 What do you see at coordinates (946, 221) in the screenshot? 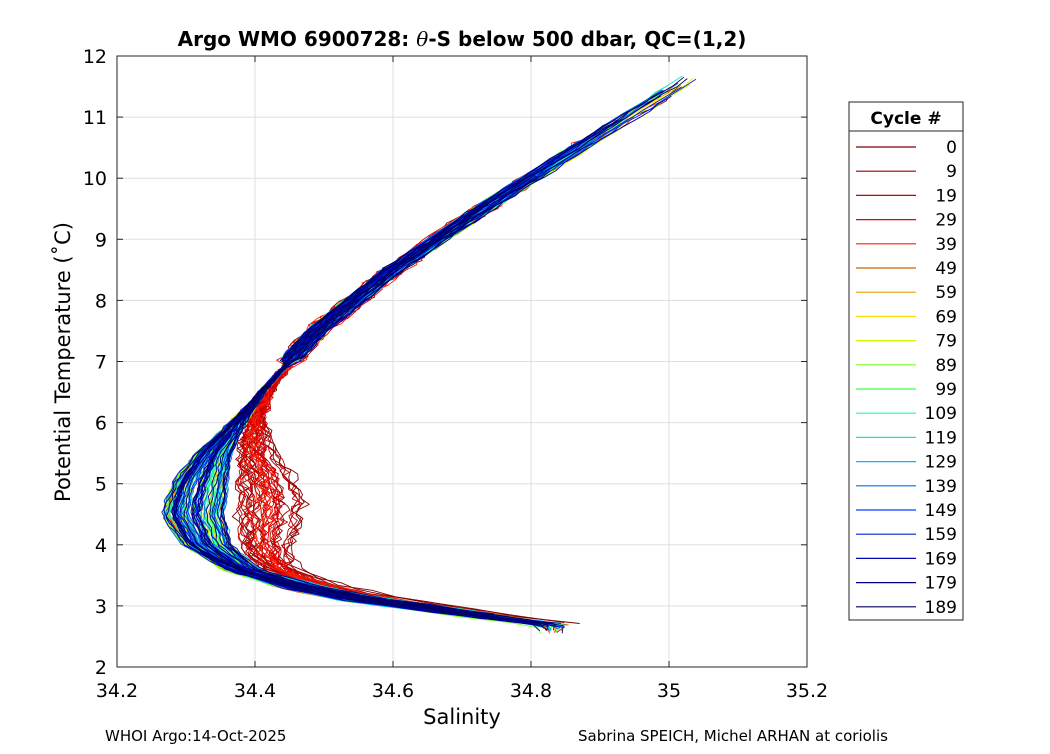
I see `legend-label: 29` at bounding box center [946, 221].